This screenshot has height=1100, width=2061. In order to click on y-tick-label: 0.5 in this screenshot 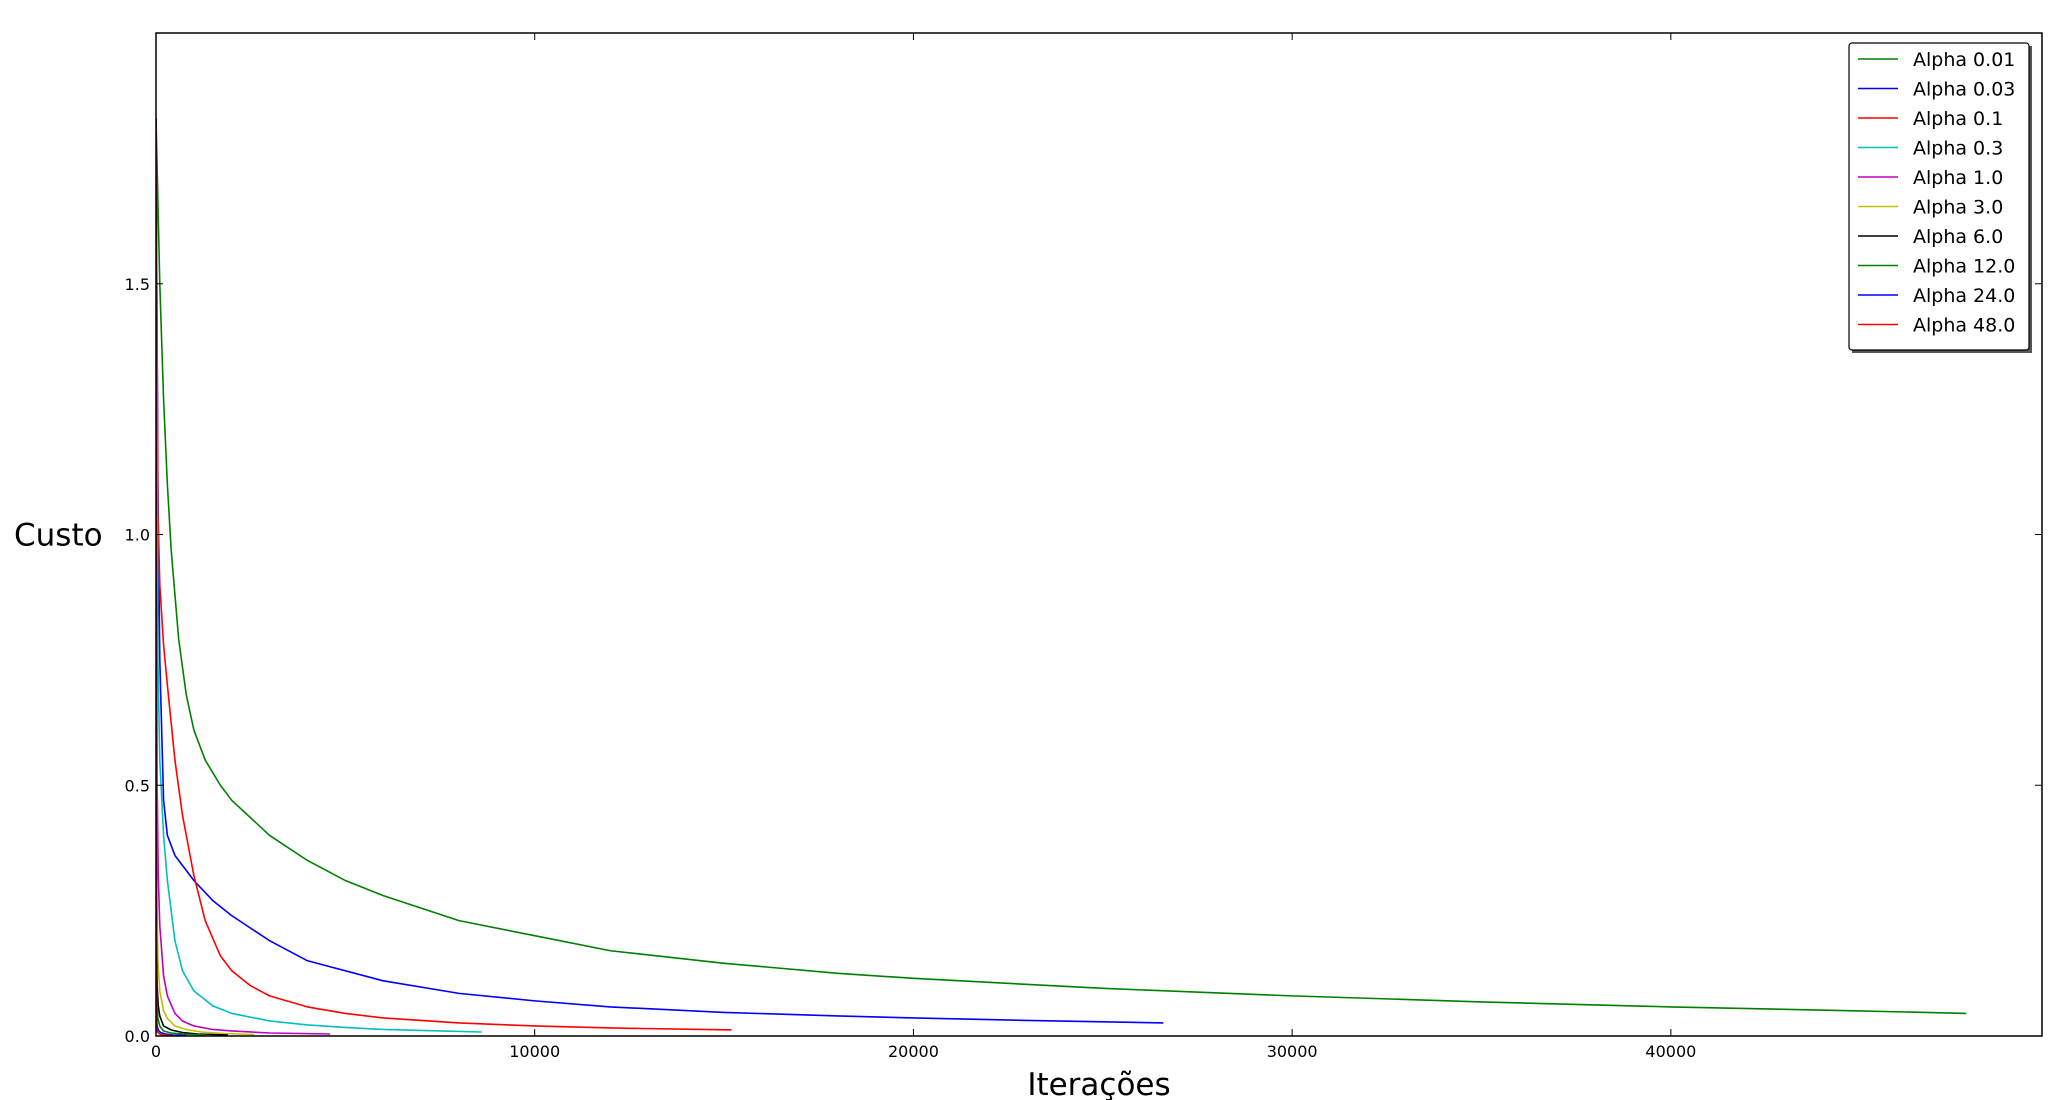, I will do `click(137, 785)`.